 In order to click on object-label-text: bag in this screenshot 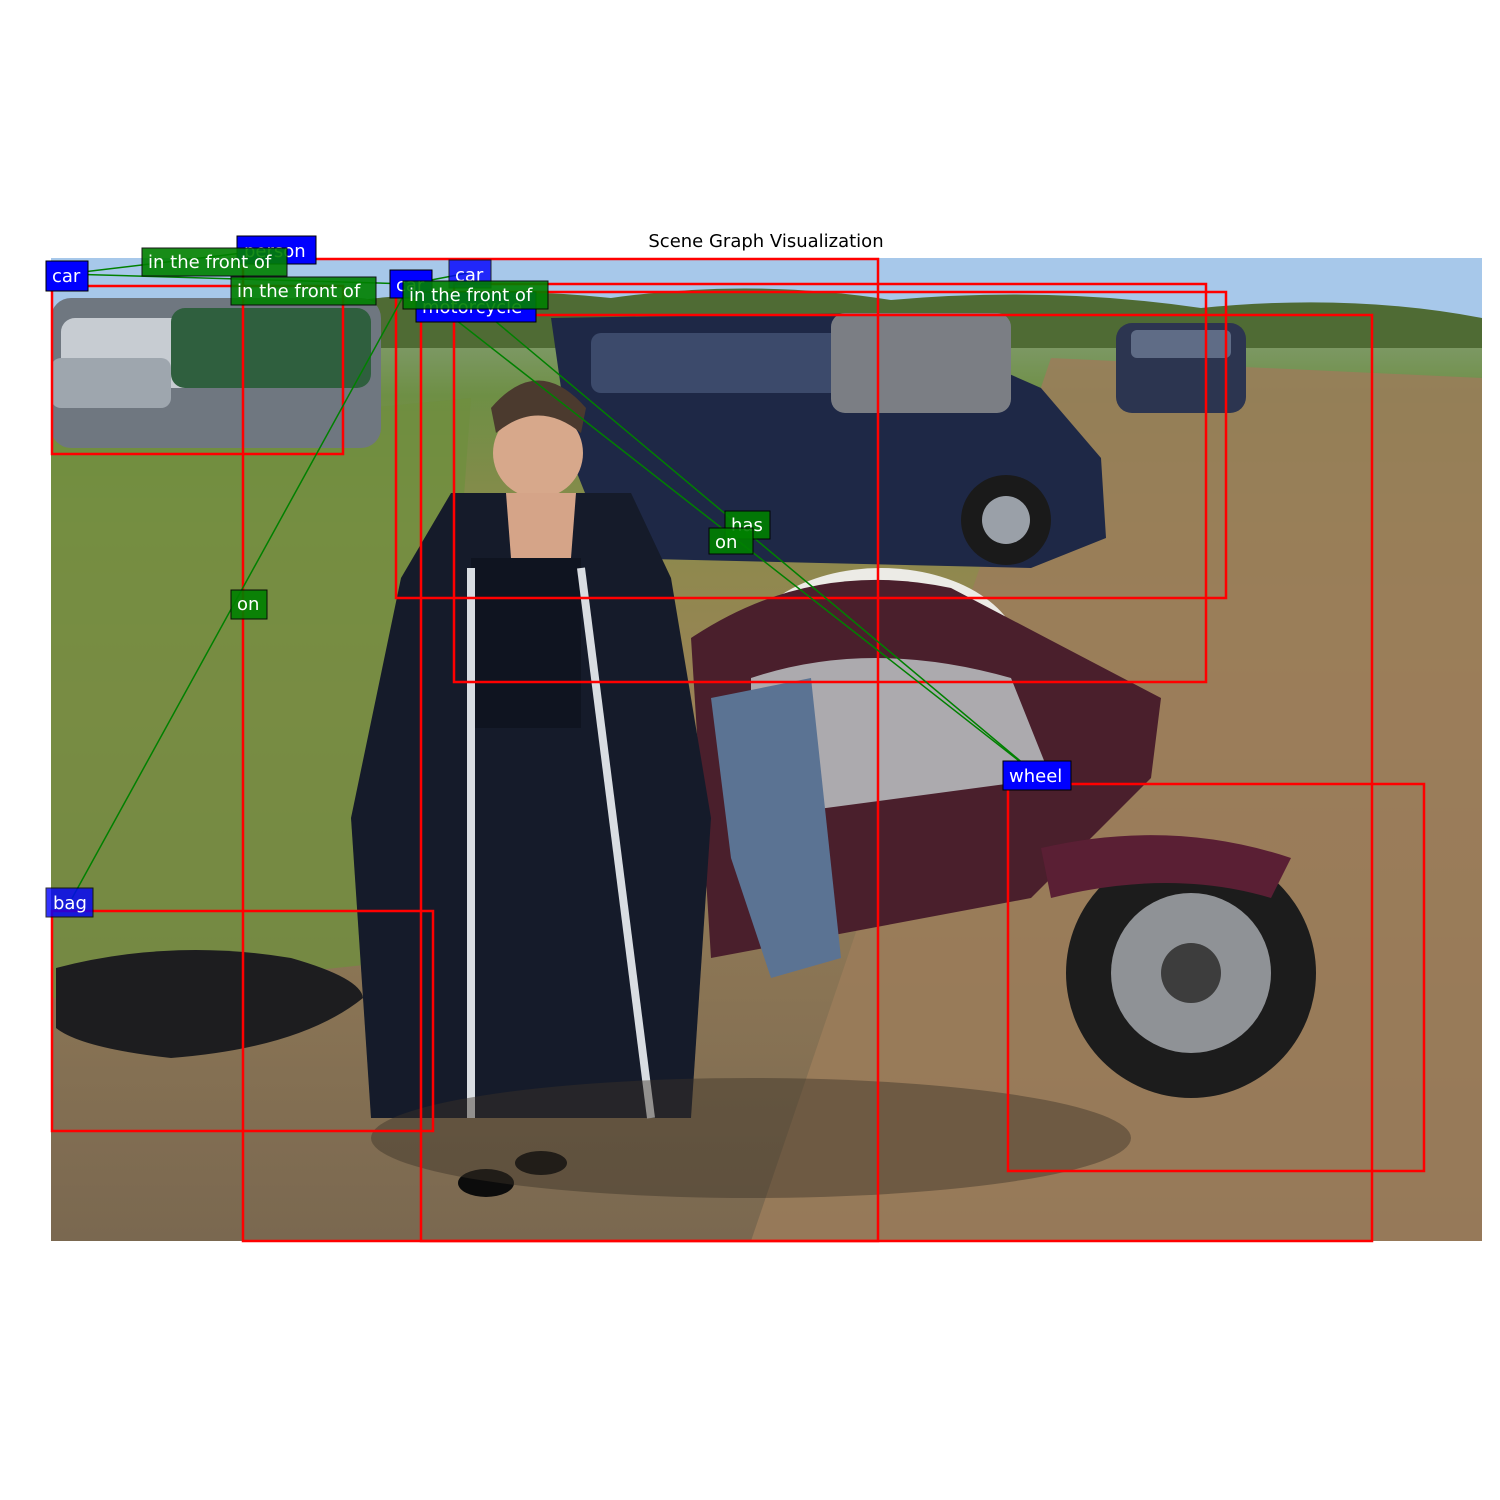, I will do `click(70, 903)`.